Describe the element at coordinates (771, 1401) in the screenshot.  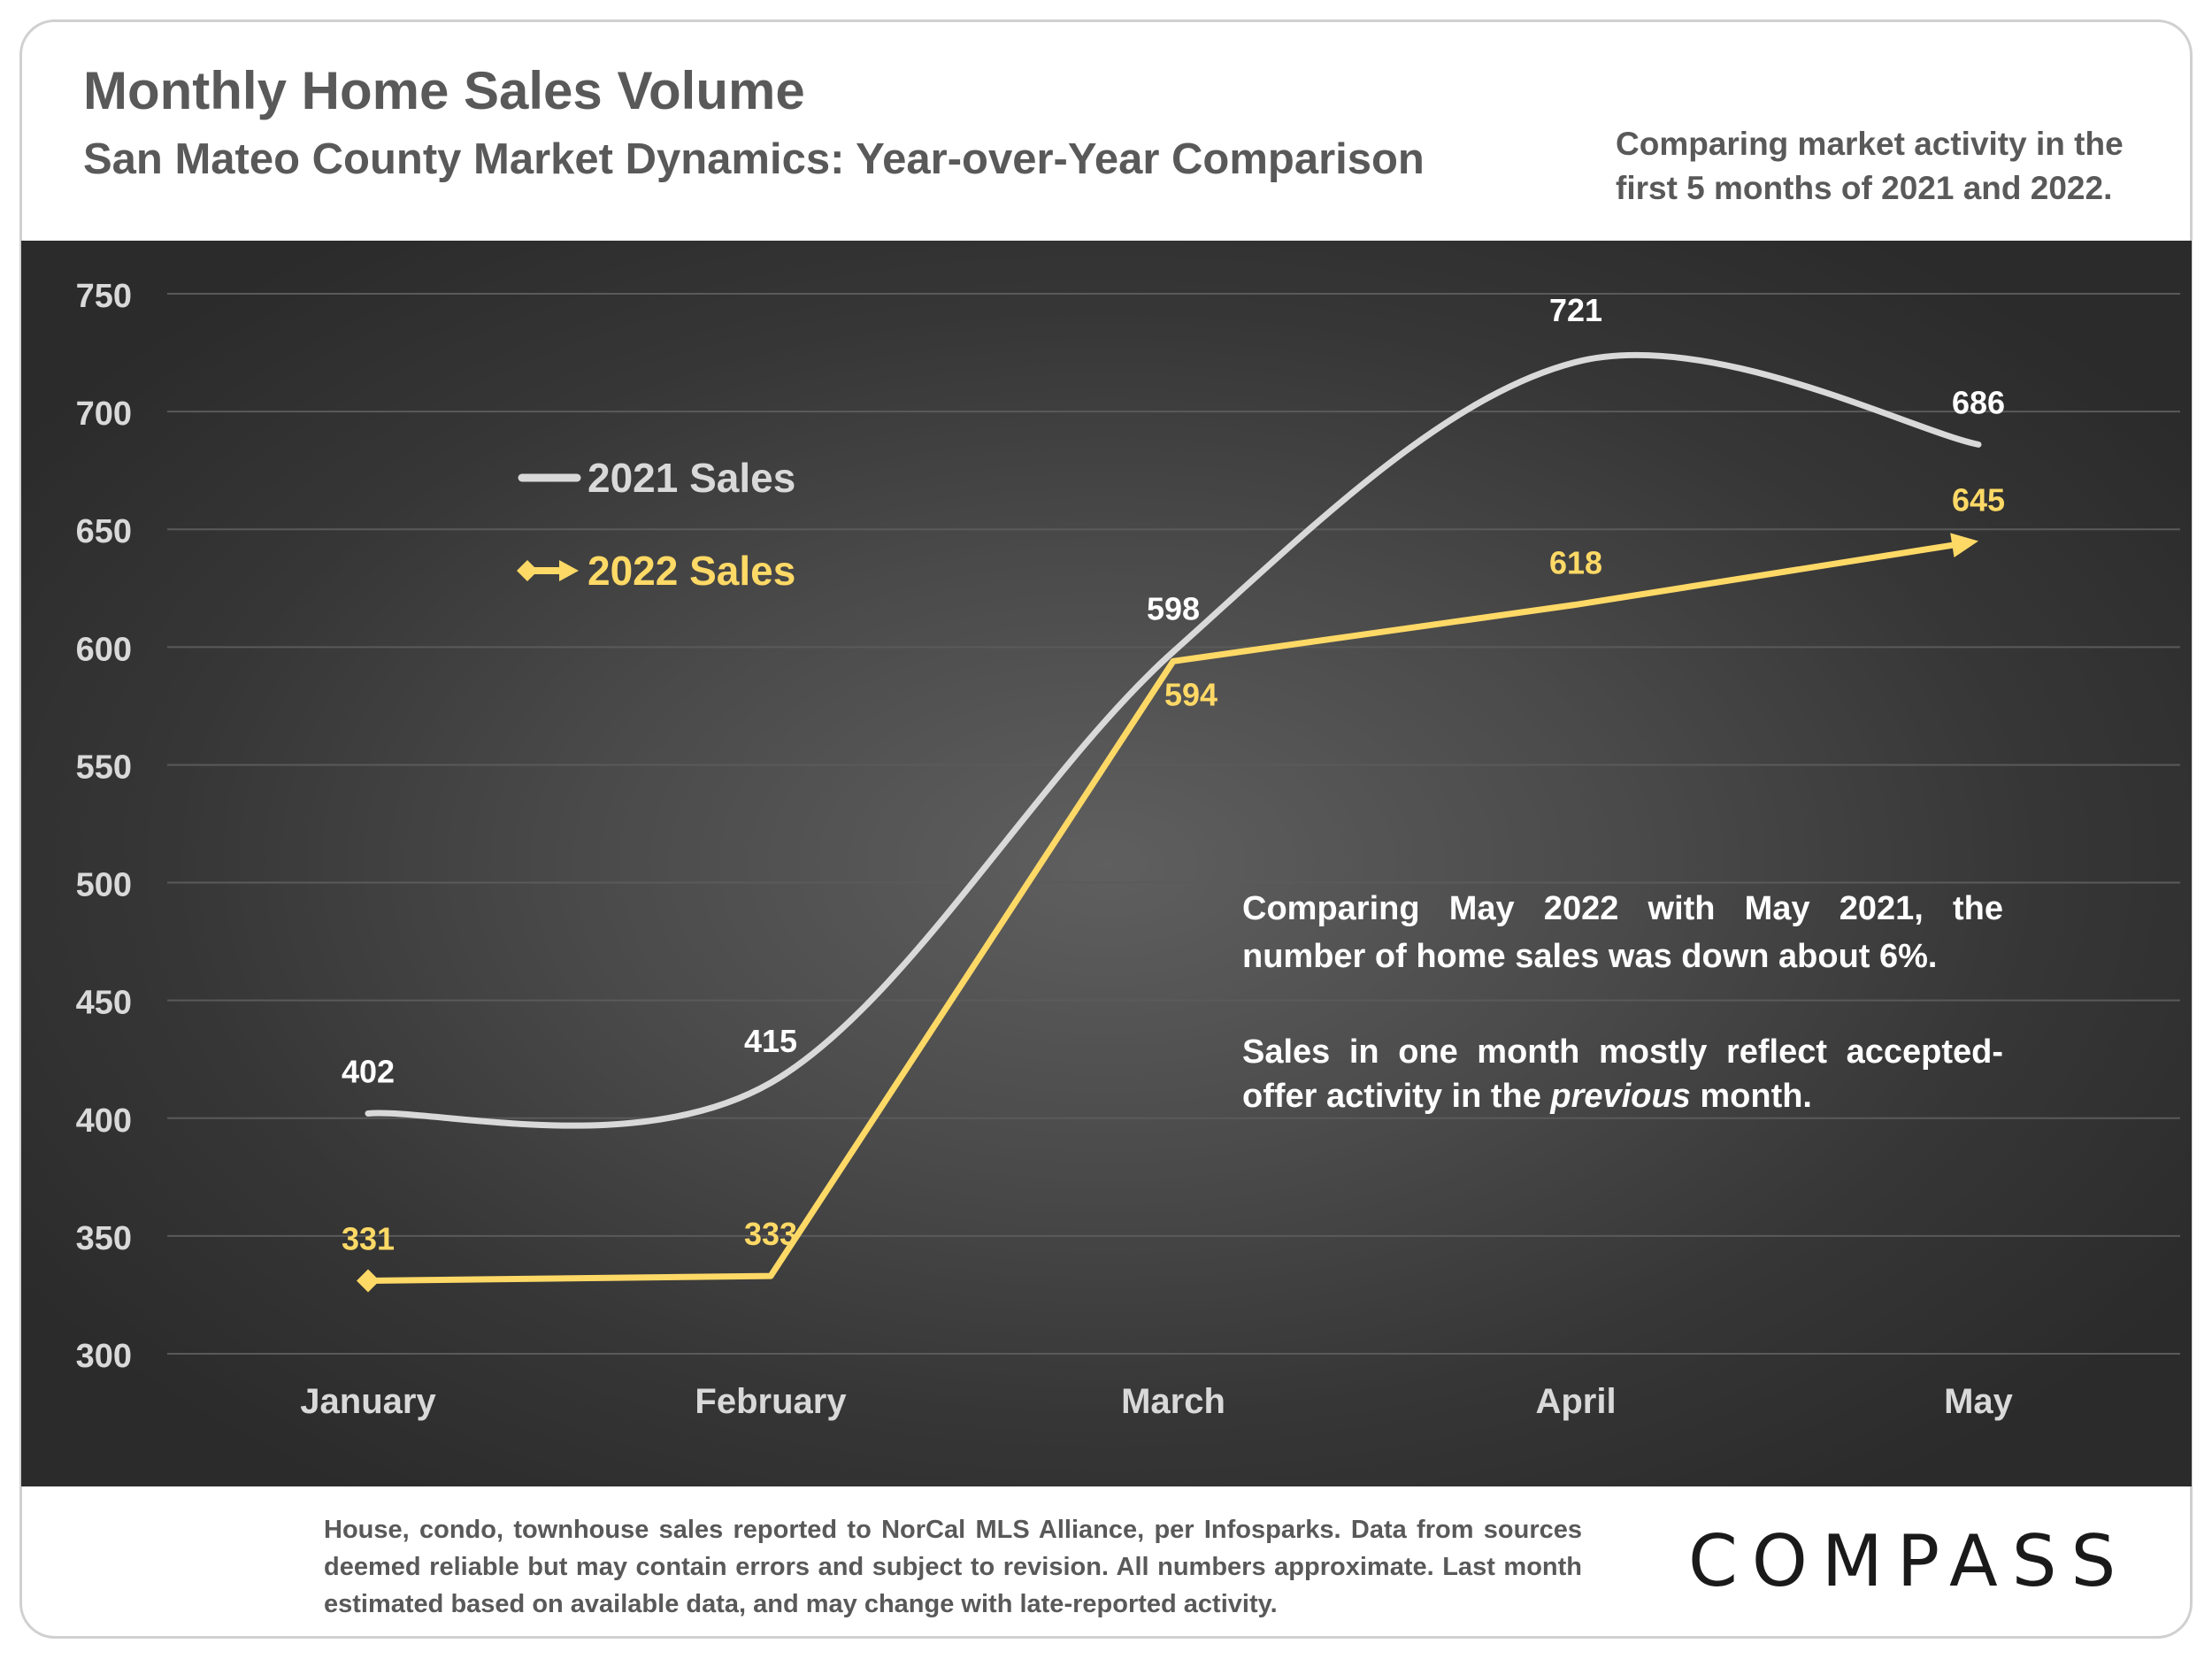
I see `x-tick-label-february: February` at that location.